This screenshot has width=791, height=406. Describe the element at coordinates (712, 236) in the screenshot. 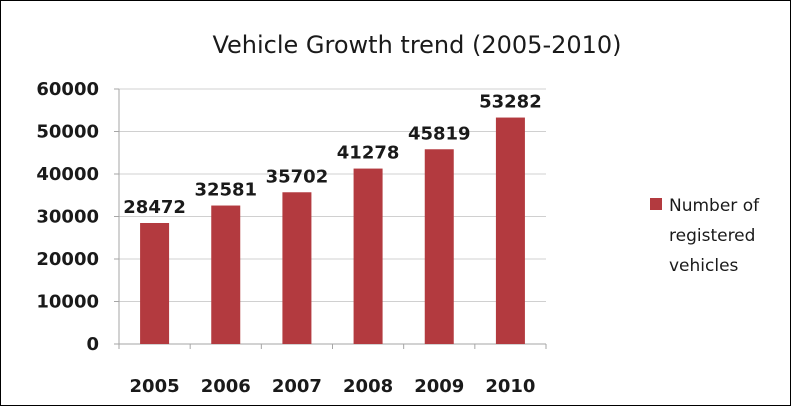

I see `legend-label-line-2: registered` at that location.